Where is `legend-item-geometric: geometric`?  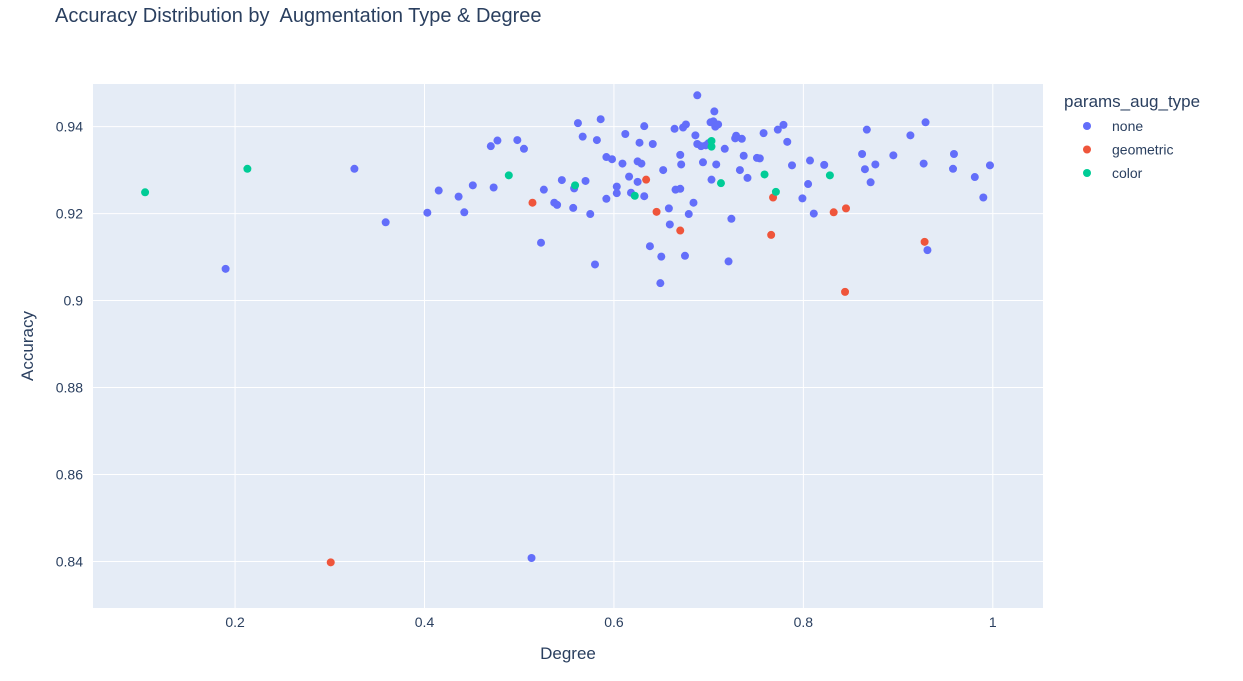
legend-item-geometric: geometric is located at coordinates (1128, 150).